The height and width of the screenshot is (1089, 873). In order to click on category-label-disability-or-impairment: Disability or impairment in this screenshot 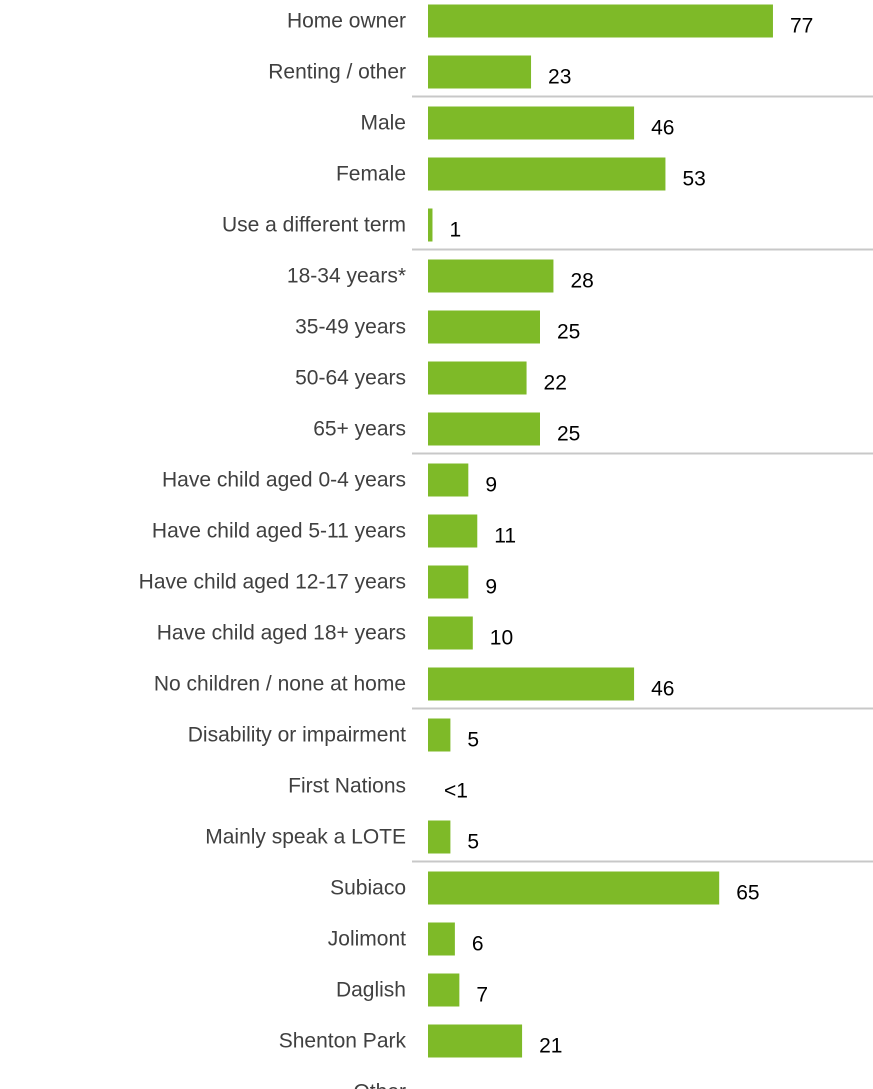, I will do `click(297, 735)`.